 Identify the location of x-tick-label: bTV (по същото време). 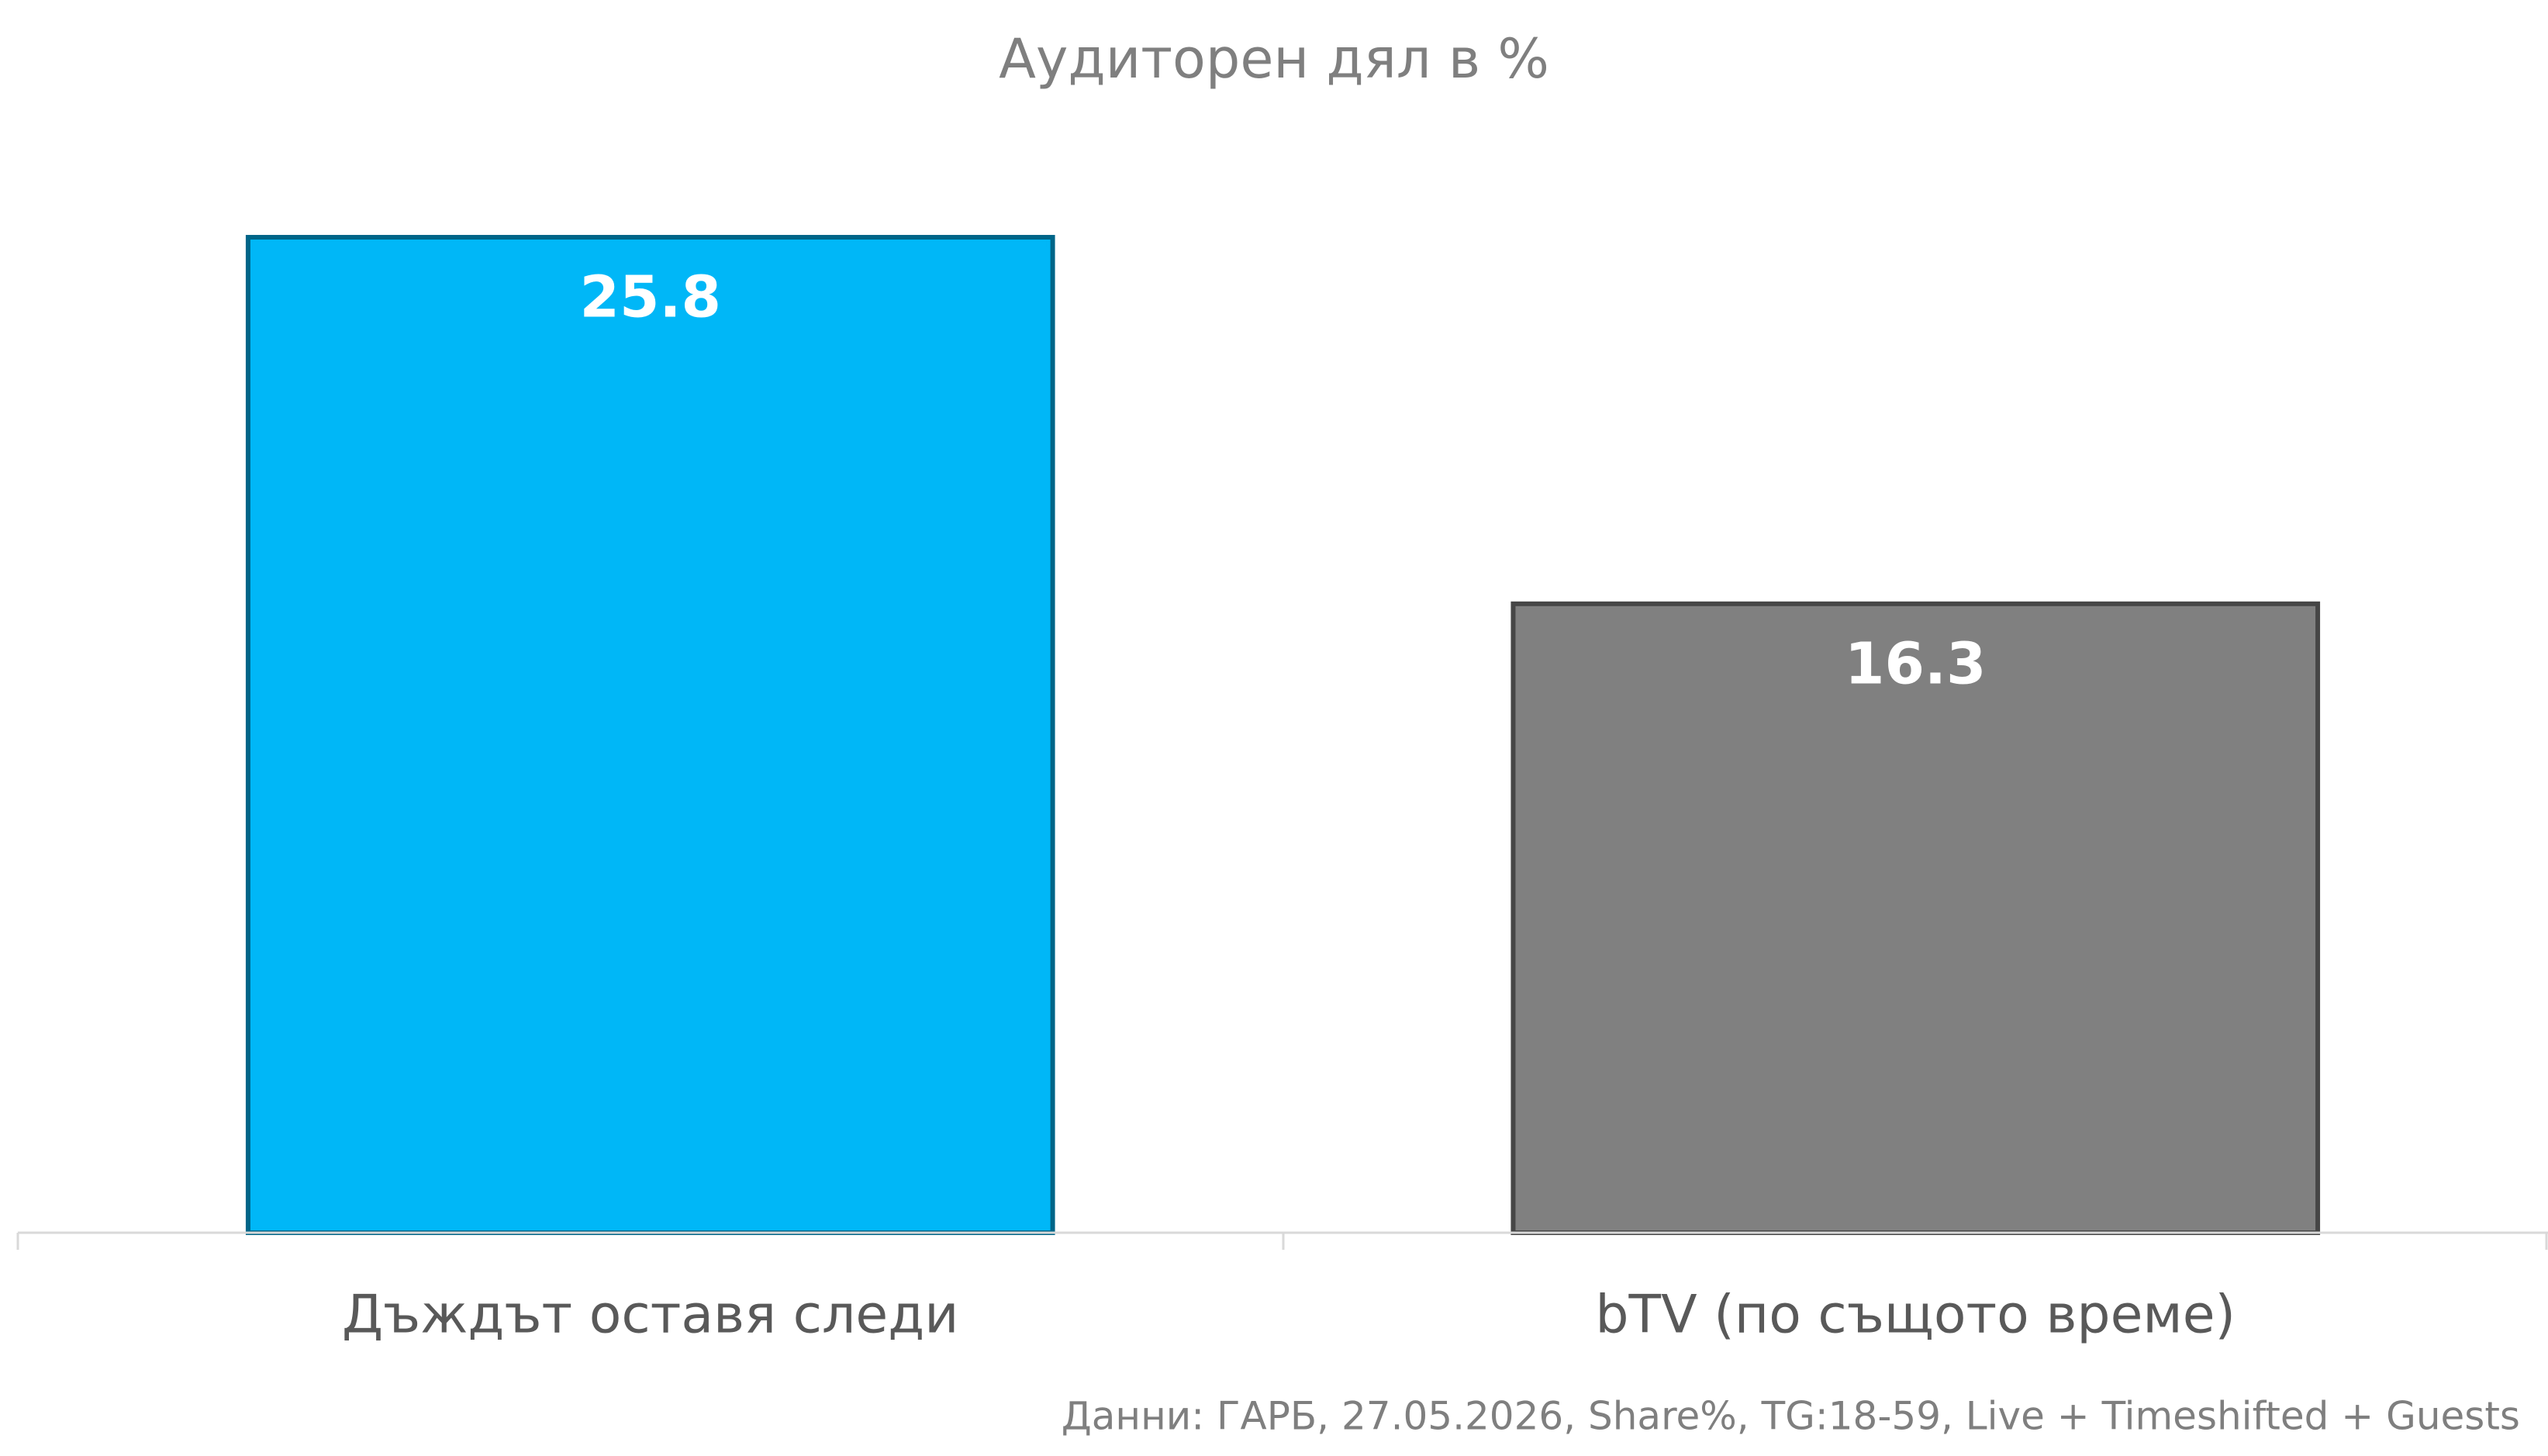
(1915, 1315).